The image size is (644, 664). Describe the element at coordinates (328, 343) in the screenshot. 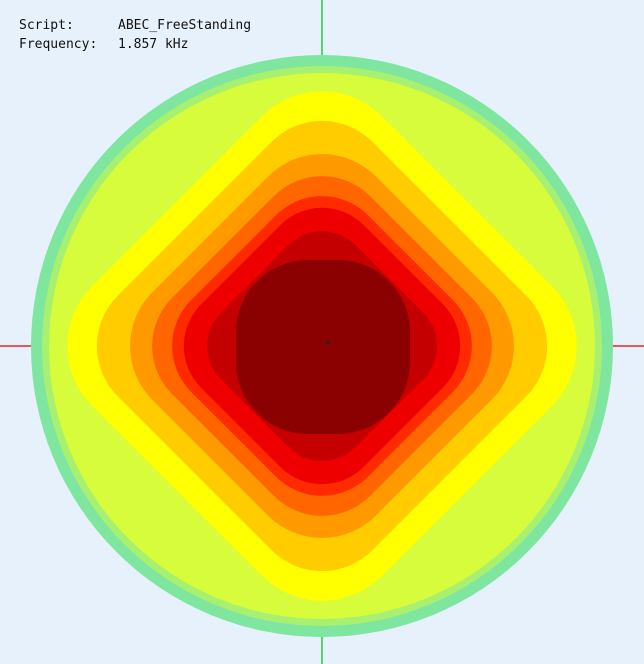

I see `center-marker` at that location.